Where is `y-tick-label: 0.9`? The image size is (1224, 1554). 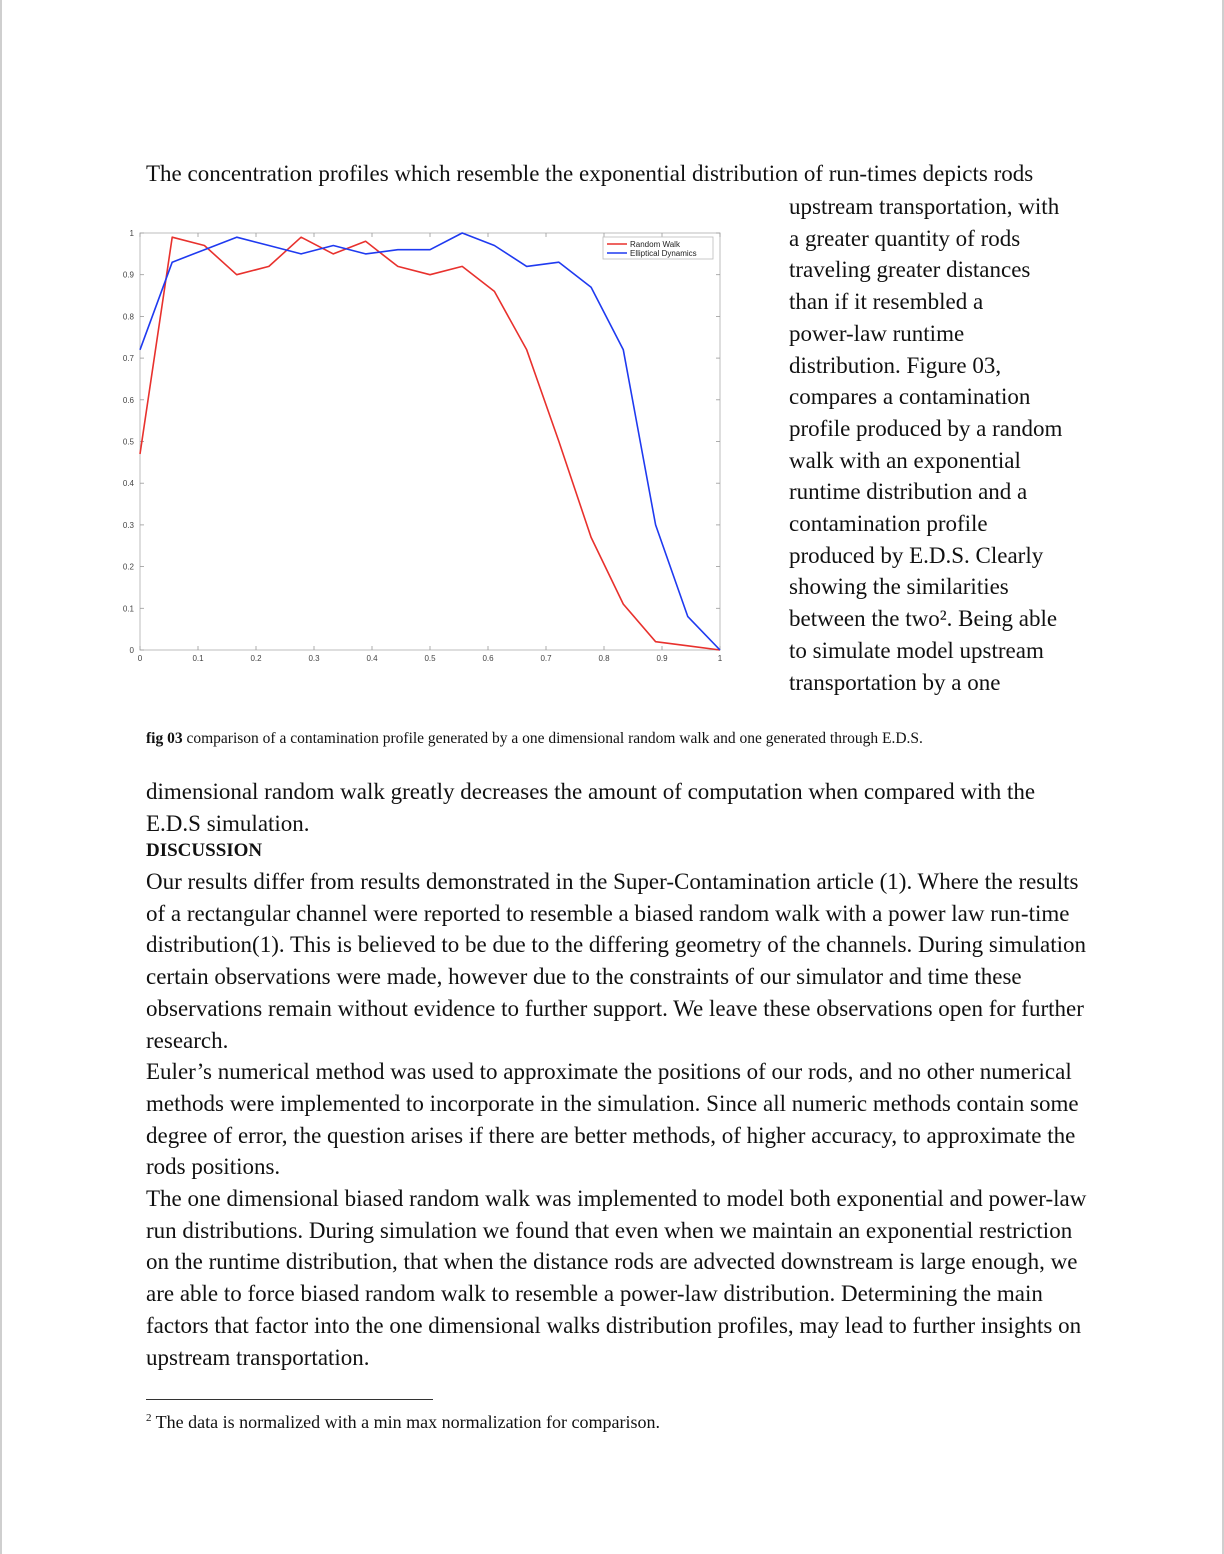
y-tick-label: 0.9 is located at coordinates (129, 275).